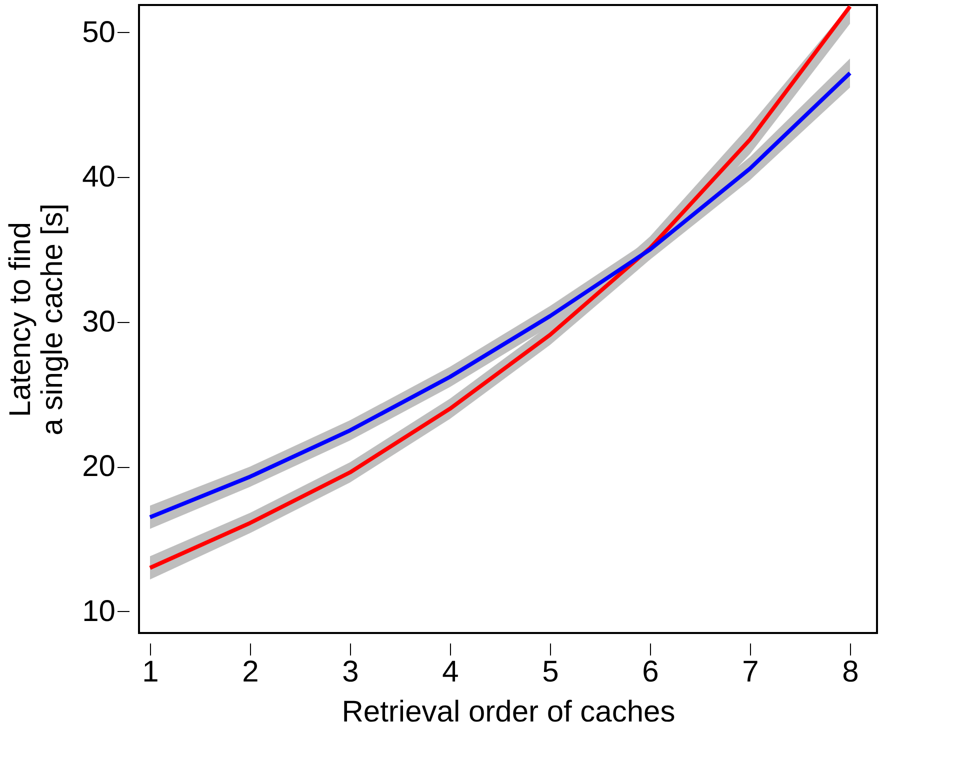 Image resolution: width=979 pixels, height=776 pixels. What do you see at coordinates (509, 712) in the screenshot?
I see `x-axis-title: Retrieval order of caches` at bounding box center [509, 712].